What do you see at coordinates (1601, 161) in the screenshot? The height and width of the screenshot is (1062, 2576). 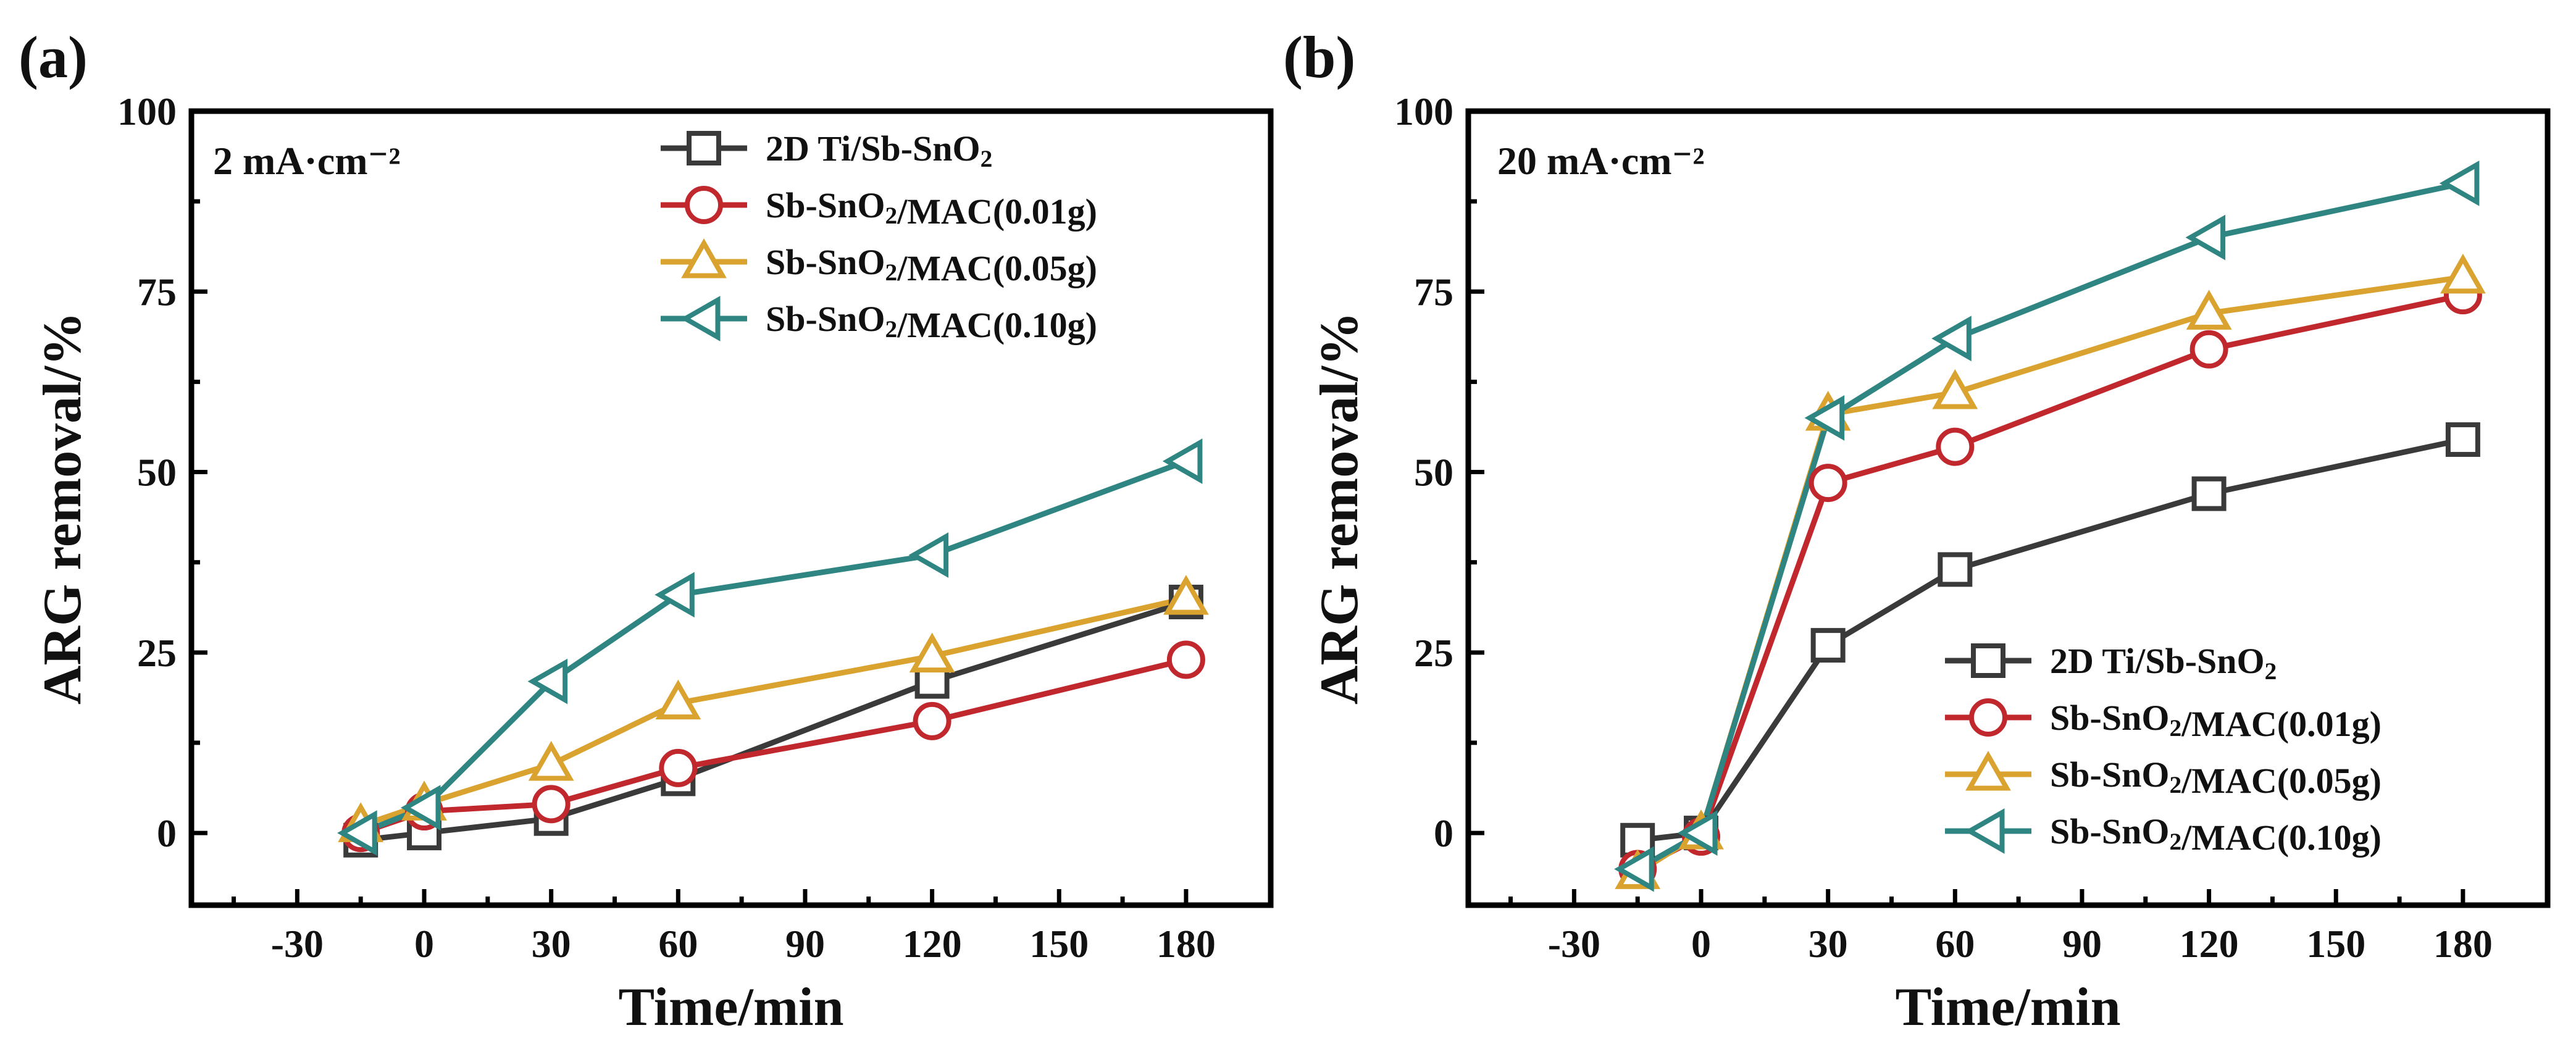 I see `current-density-annotation: 20 mA·cm⁻²` at bounding box center [1601, 161].